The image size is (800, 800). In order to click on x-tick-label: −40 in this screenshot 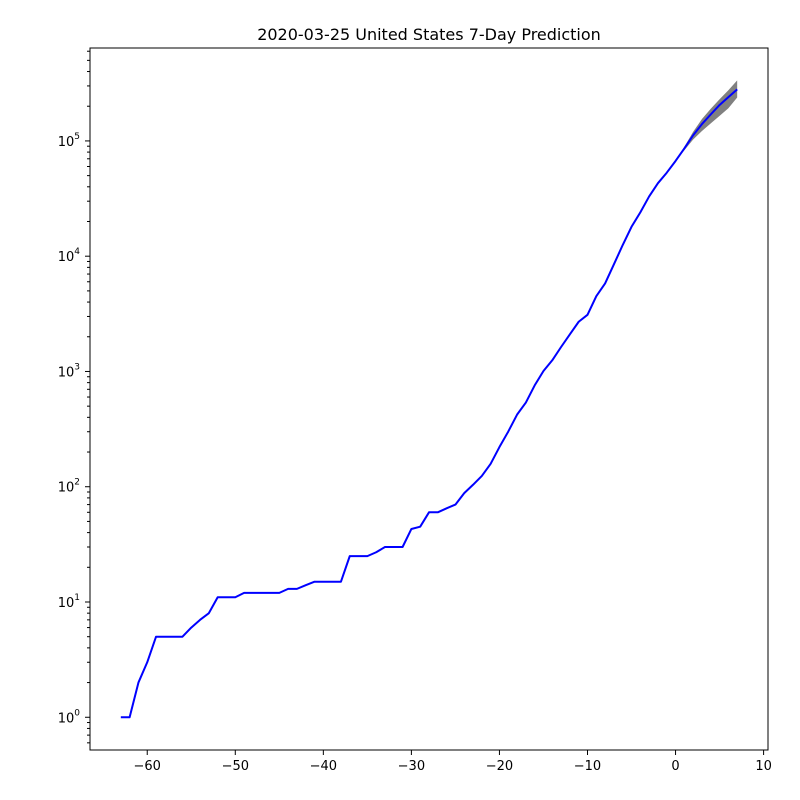, I will do `click(323, 766)`.